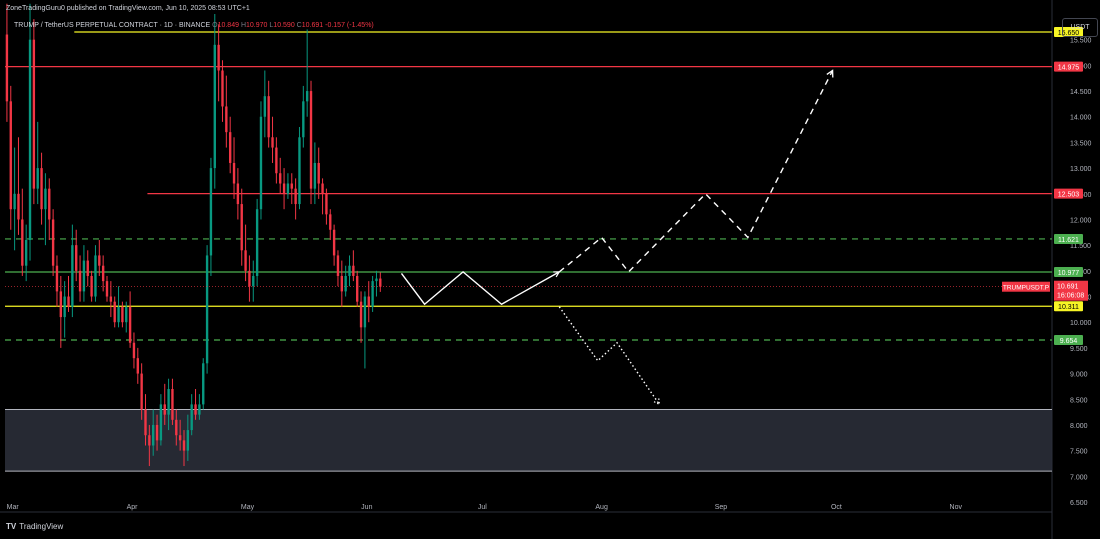  What do you see at coordinates (1080, 27) in the screenshot?
I see `currency-button: USDT` at bounding box center [1080, 27].